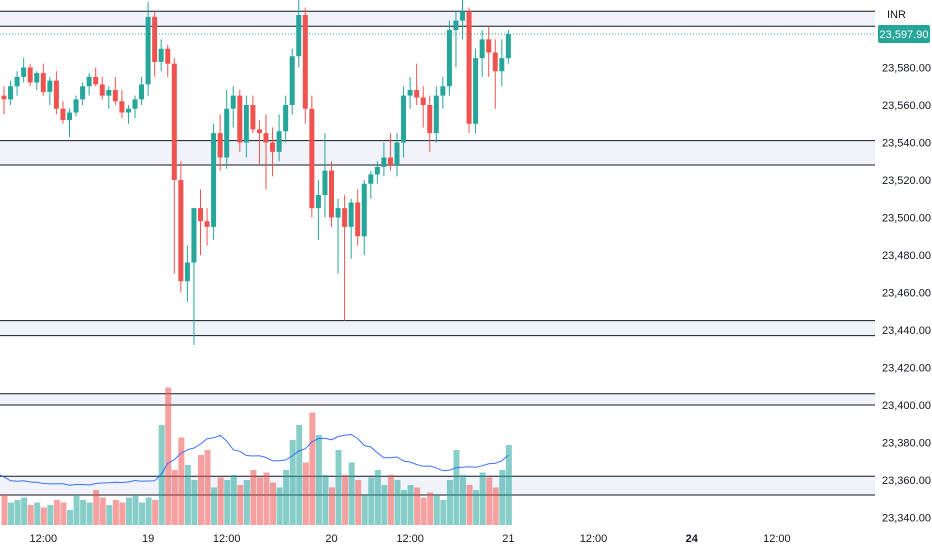  What do you see at coordinates (148, 539) in the screenshot?
I see `time-tick-label: 19` at bounding box center [148, 539].